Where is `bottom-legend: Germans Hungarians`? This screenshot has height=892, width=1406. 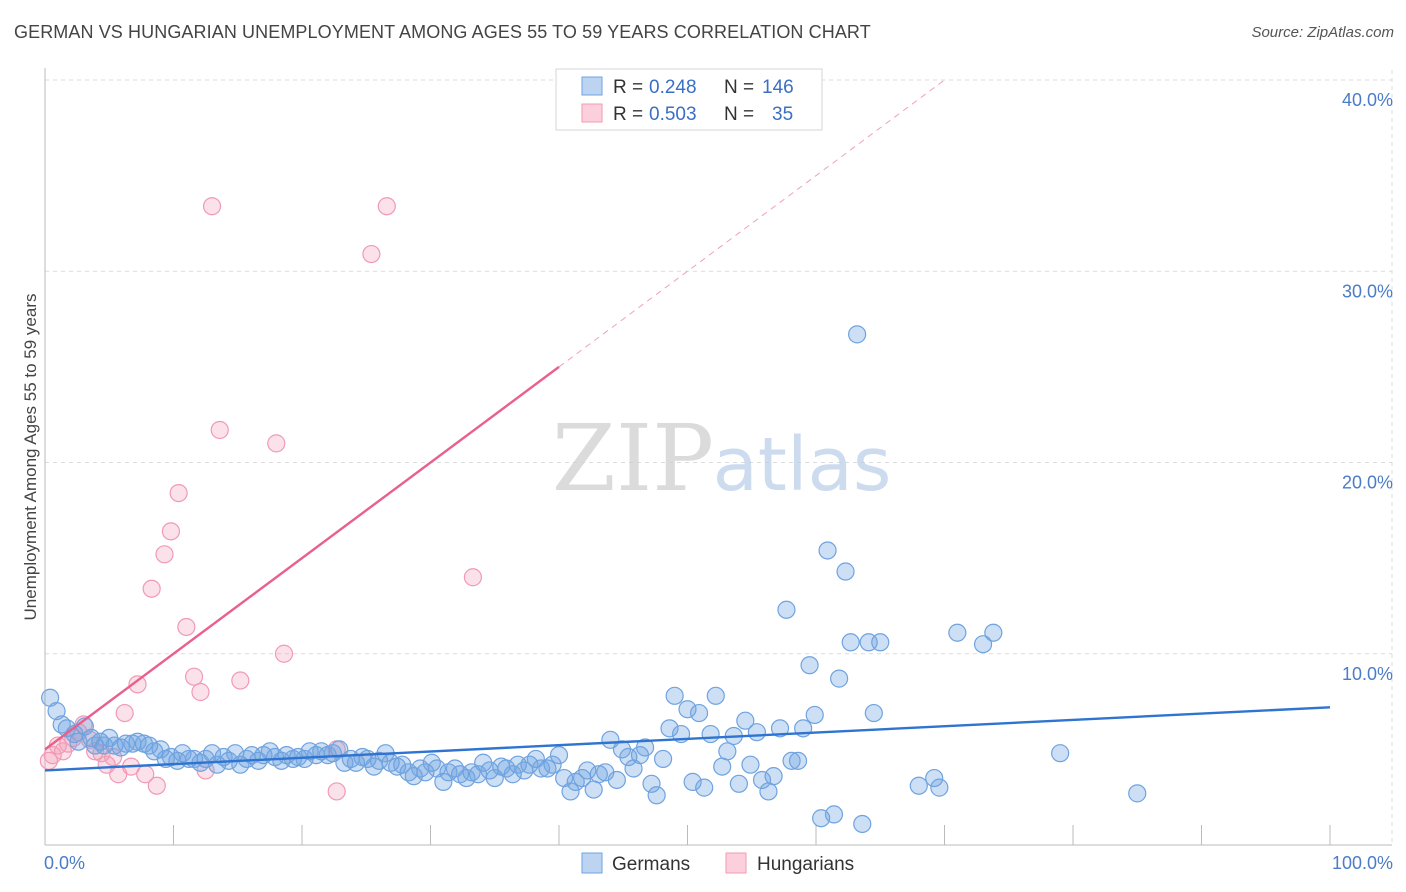
bottom-legend: Germans Hungarians is located at coordinates (717, 863).